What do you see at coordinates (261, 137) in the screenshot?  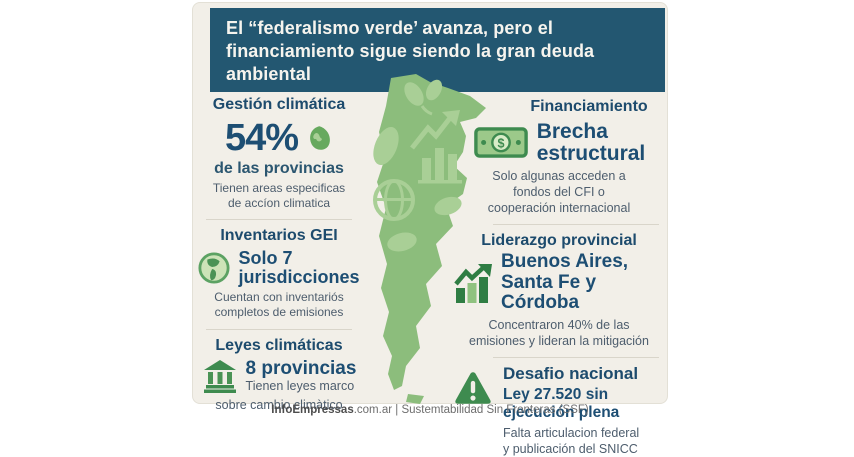 I see `gestion-stat: 54%` at bounding box center [261, 137].